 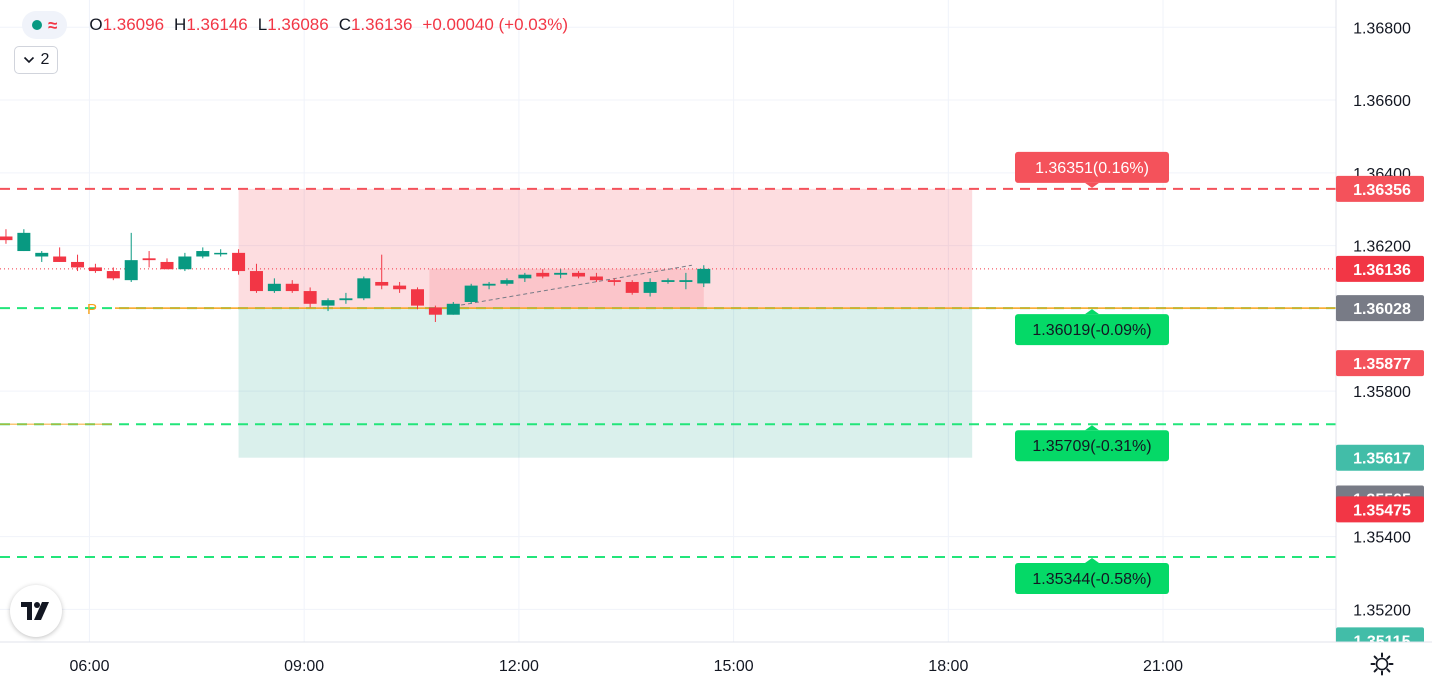 What do you see at coordinates (37, 25) in the screenshot?
I see `green-dot-icon` at bounding box center [37, 25].